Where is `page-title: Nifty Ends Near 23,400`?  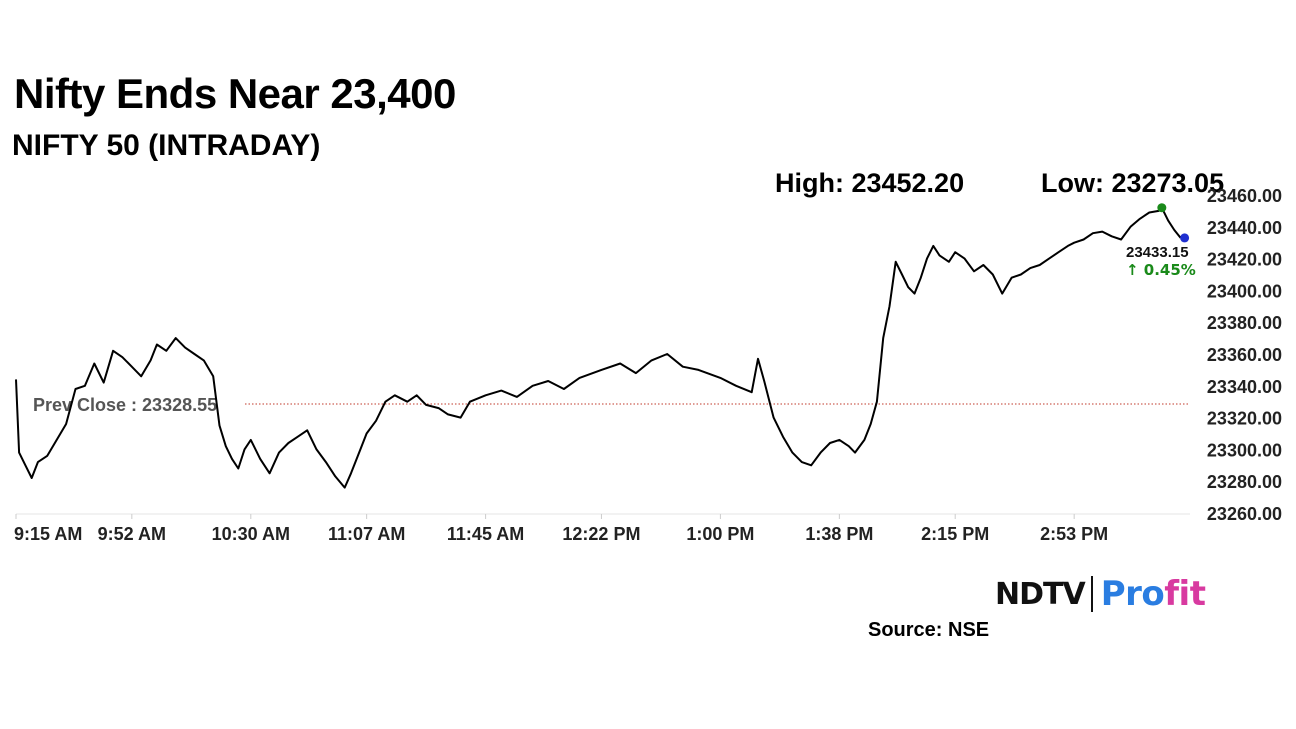
page-title: Nifty Ends Near 23,400 is located at coordinates (235, 93).